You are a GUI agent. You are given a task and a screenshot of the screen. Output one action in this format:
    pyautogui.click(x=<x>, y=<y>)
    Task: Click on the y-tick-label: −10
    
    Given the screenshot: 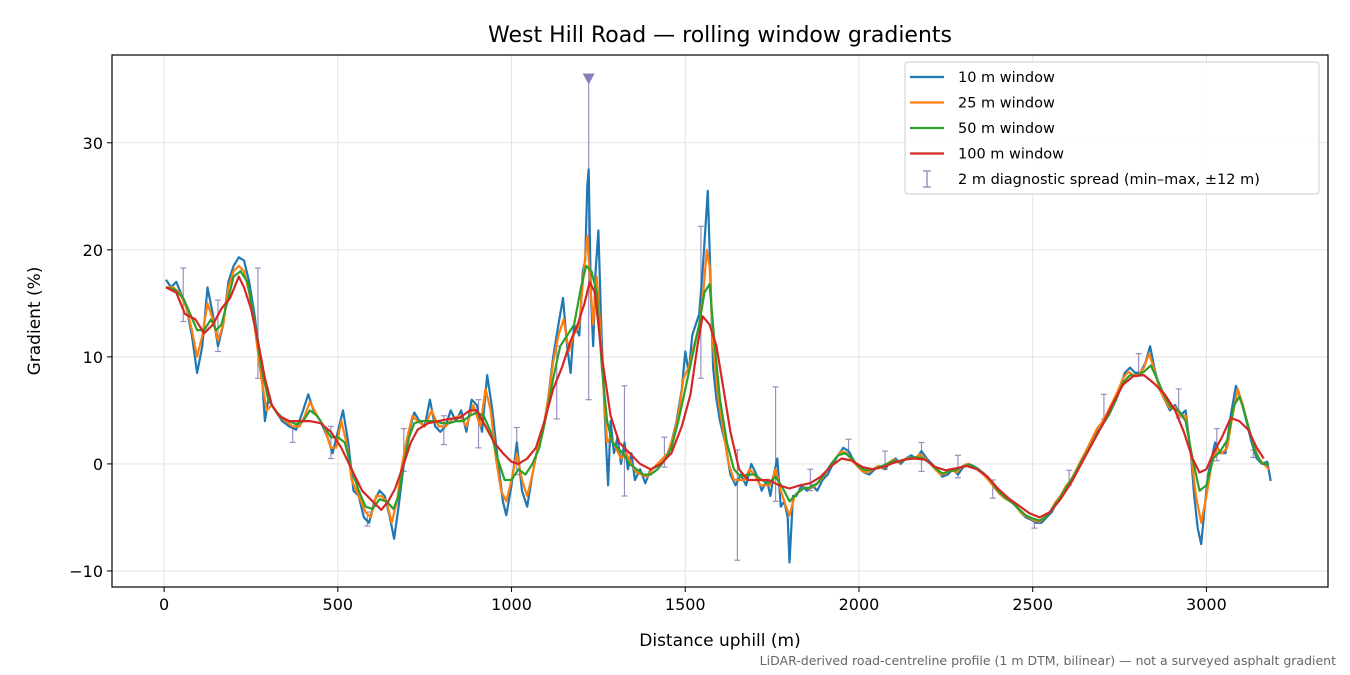 What is the action you would take?
    pyautogui.click(x=86, y=571)
    